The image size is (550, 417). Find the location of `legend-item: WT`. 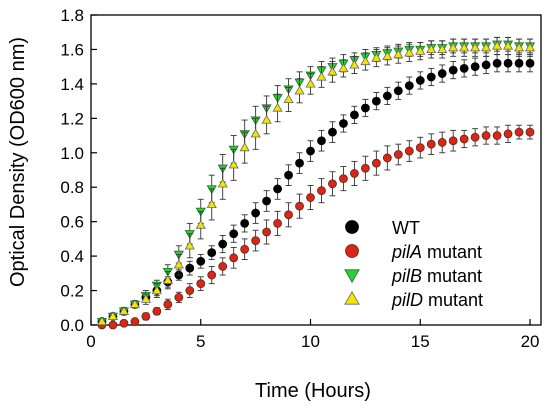

legend-item: WT is located at coordinates (382, 228).